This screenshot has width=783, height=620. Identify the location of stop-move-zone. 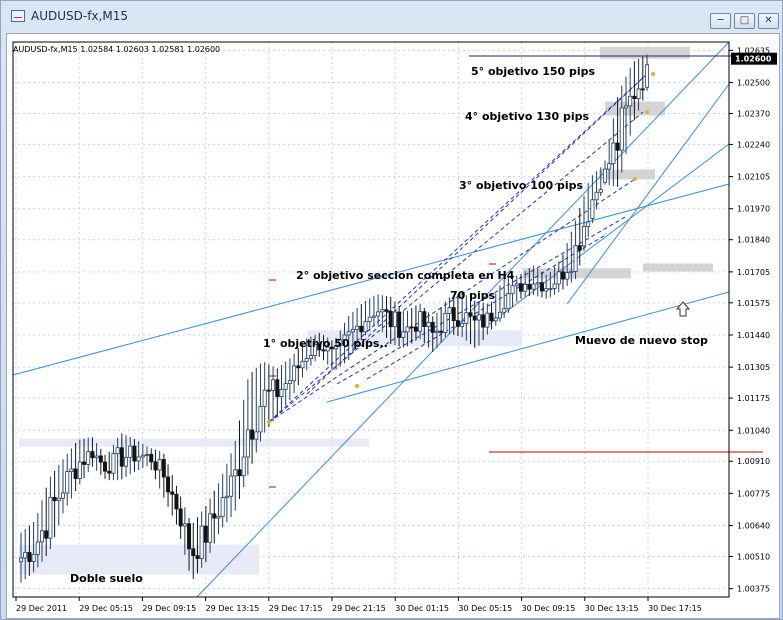
(678, 267).